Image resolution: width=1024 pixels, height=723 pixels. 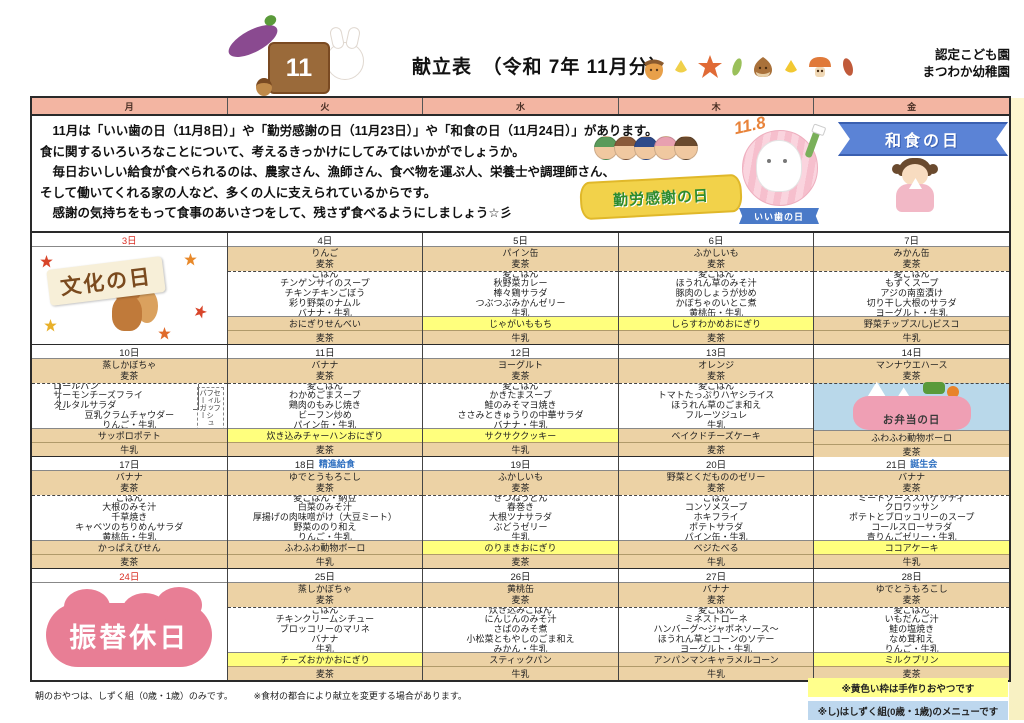 I want to click on morning-snack: 野菜とくだもののゼリー 麦茶, so click(x=716, y=483).